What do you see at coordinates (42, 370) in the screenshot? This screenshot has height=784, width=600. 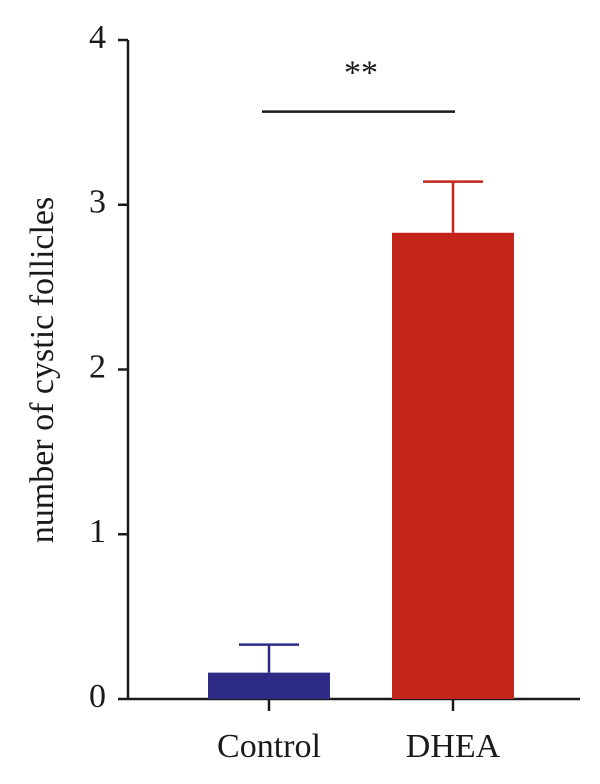 I see `y-axis-label: number of cystic follicles` at bounding box center [42, 370].